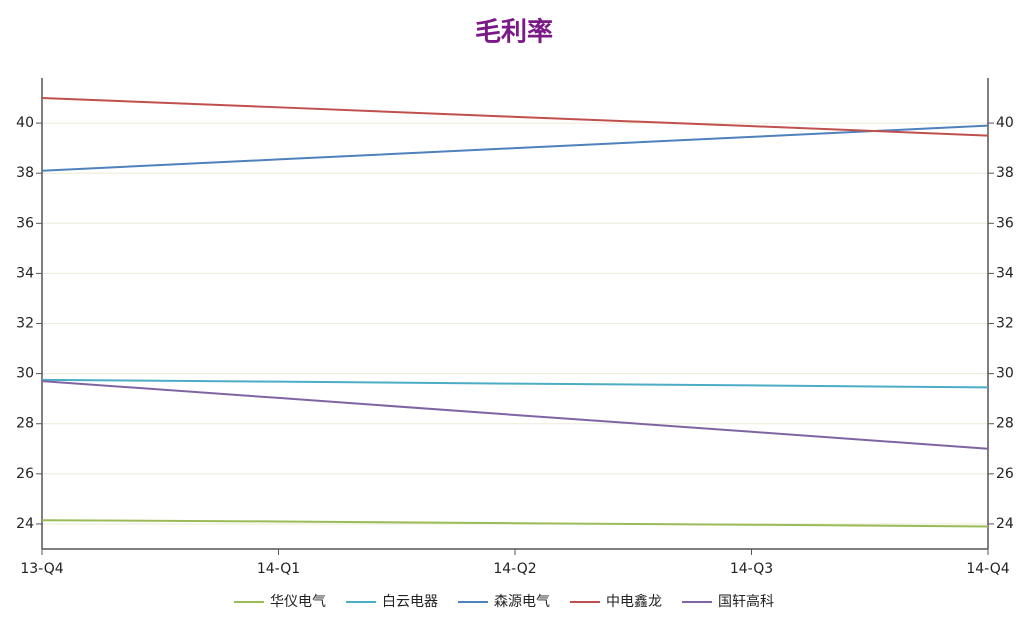  I want to click on y-tick-label: 24, so click(25, 524).